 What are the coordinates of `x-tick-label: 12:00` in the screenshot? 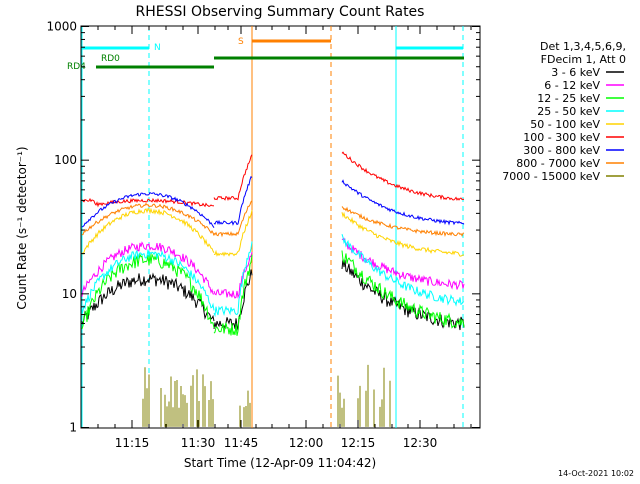 It's located at (306, 443).